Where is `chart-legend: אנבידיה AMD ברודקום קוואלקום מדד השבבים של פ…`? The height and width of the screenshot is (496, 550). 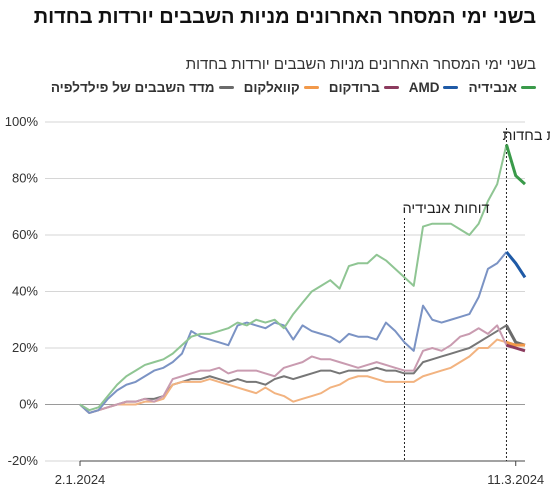
chart-legend: אנבידיה AMD ברודקום קוואלקום מדד השבבים של פ… is located at coordinates (271, 87).